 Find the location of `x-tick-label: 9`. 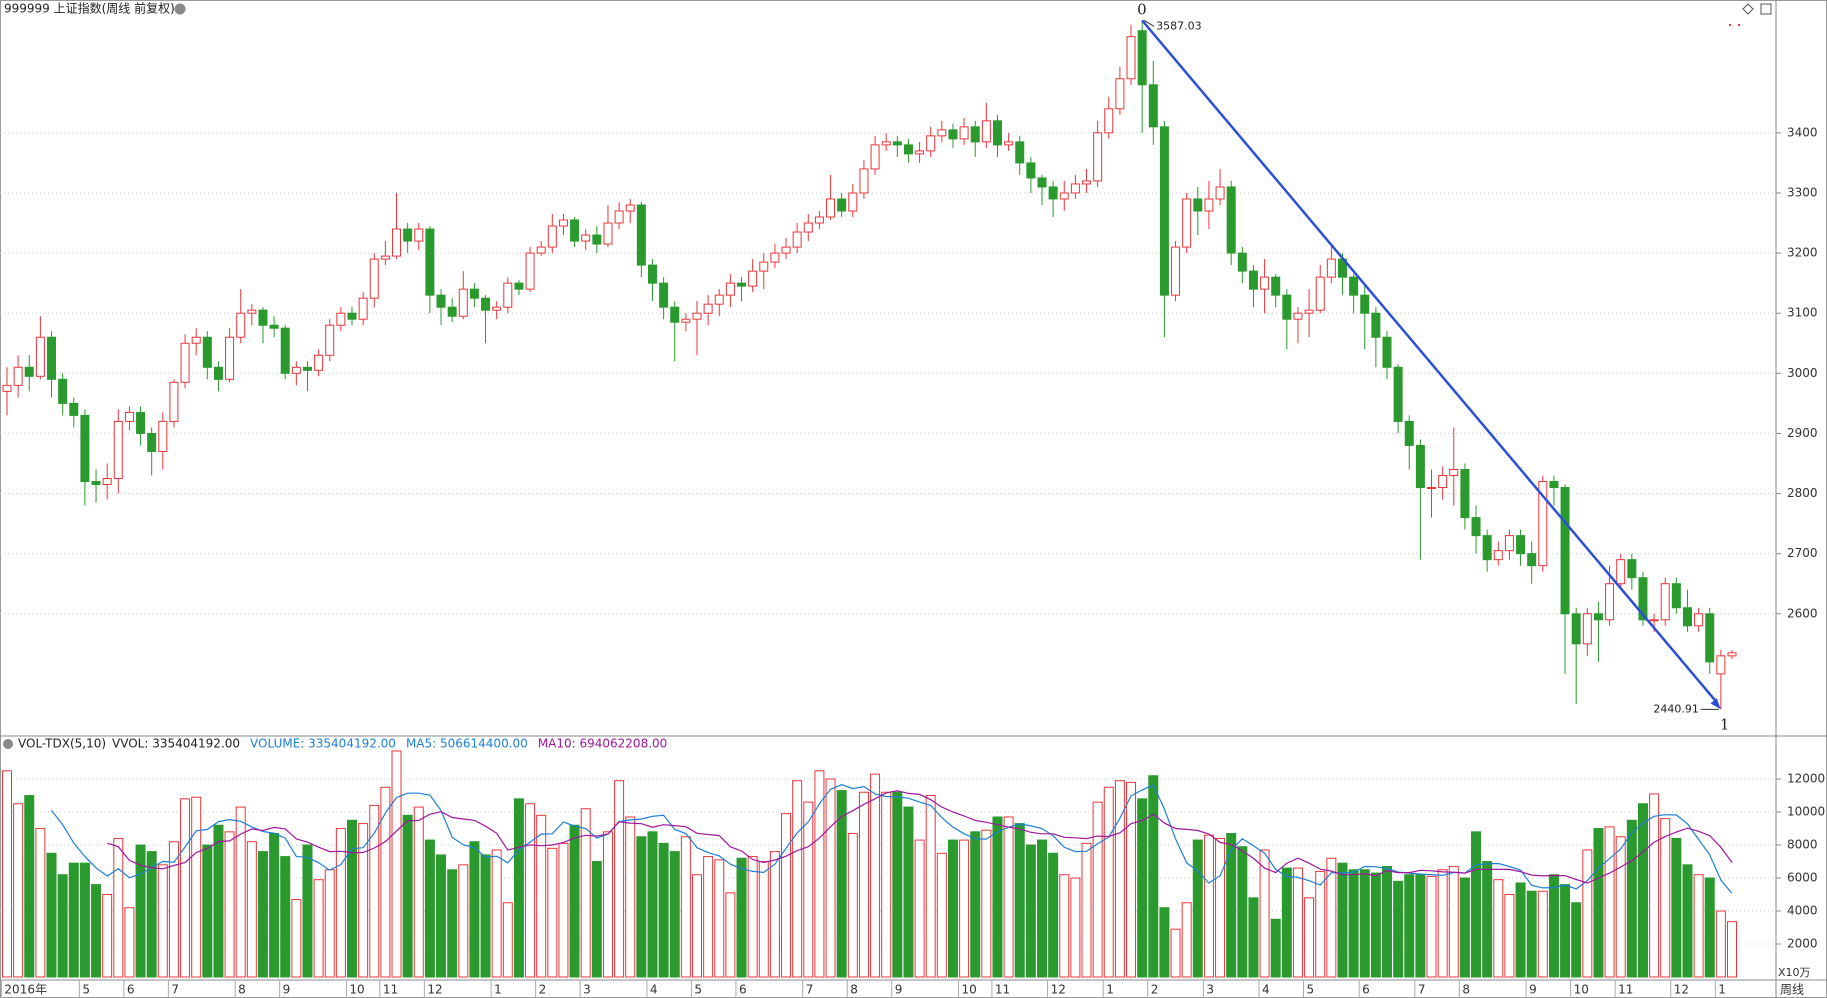

x-tick-label: 9 is located at coordinates (1533, 990).